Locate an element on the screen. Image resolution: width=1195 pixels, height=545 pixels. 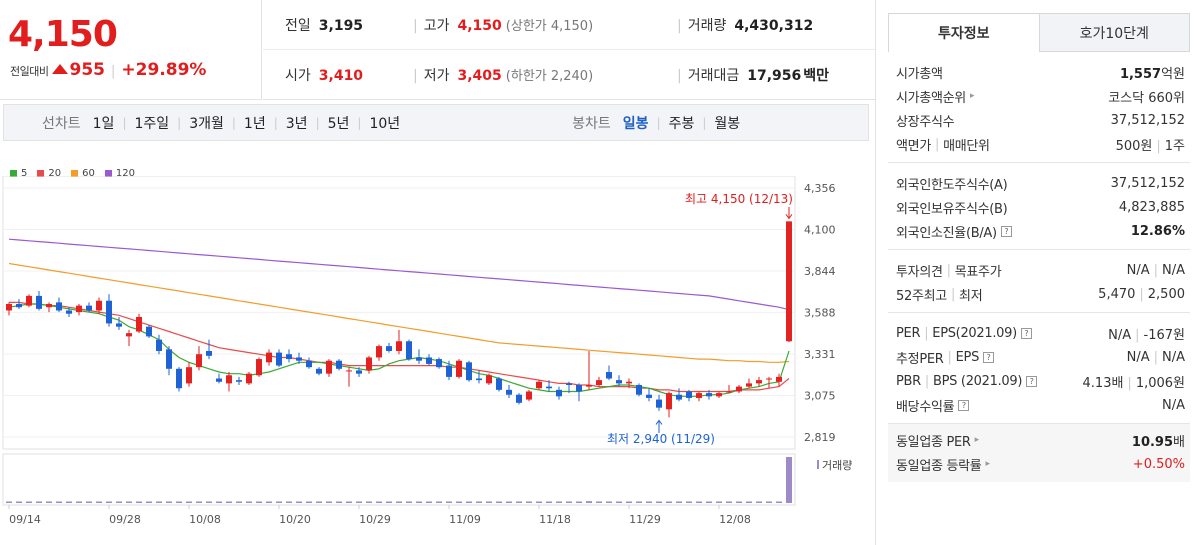
amount-value: 17,956 is located at coordinates (774, 76).